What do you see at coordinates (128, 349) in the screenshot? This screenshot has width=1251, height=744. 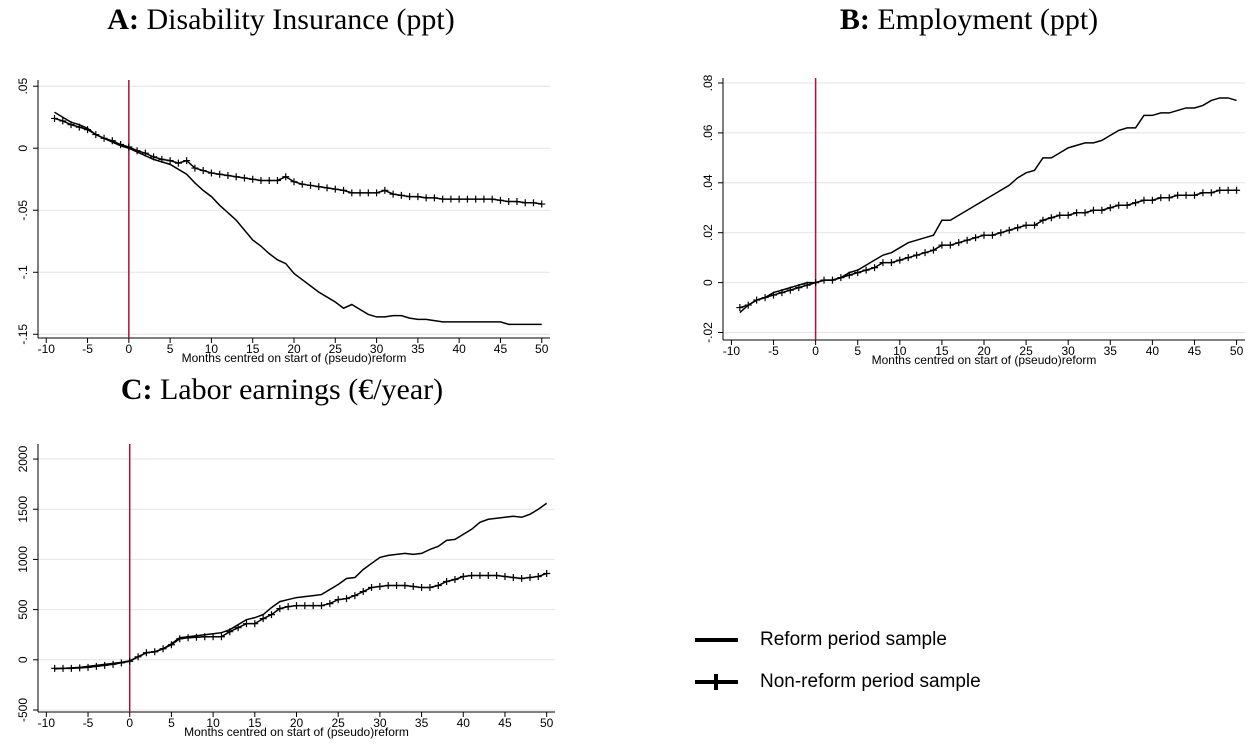 I see `x-tick-label: 0` at bounding box center [128, 349].